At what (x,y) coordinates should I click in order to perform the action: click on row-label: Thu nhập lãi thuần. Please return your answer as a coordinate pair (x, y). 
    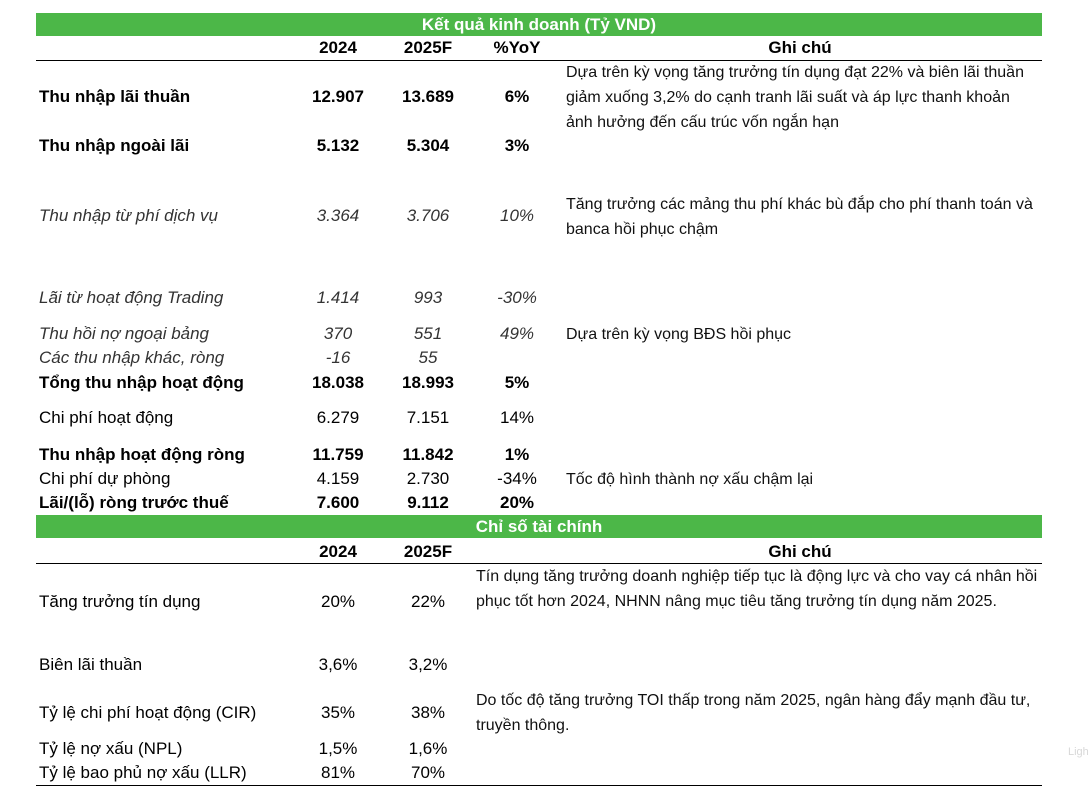
    Looking at the image, I should click on (115, 96).